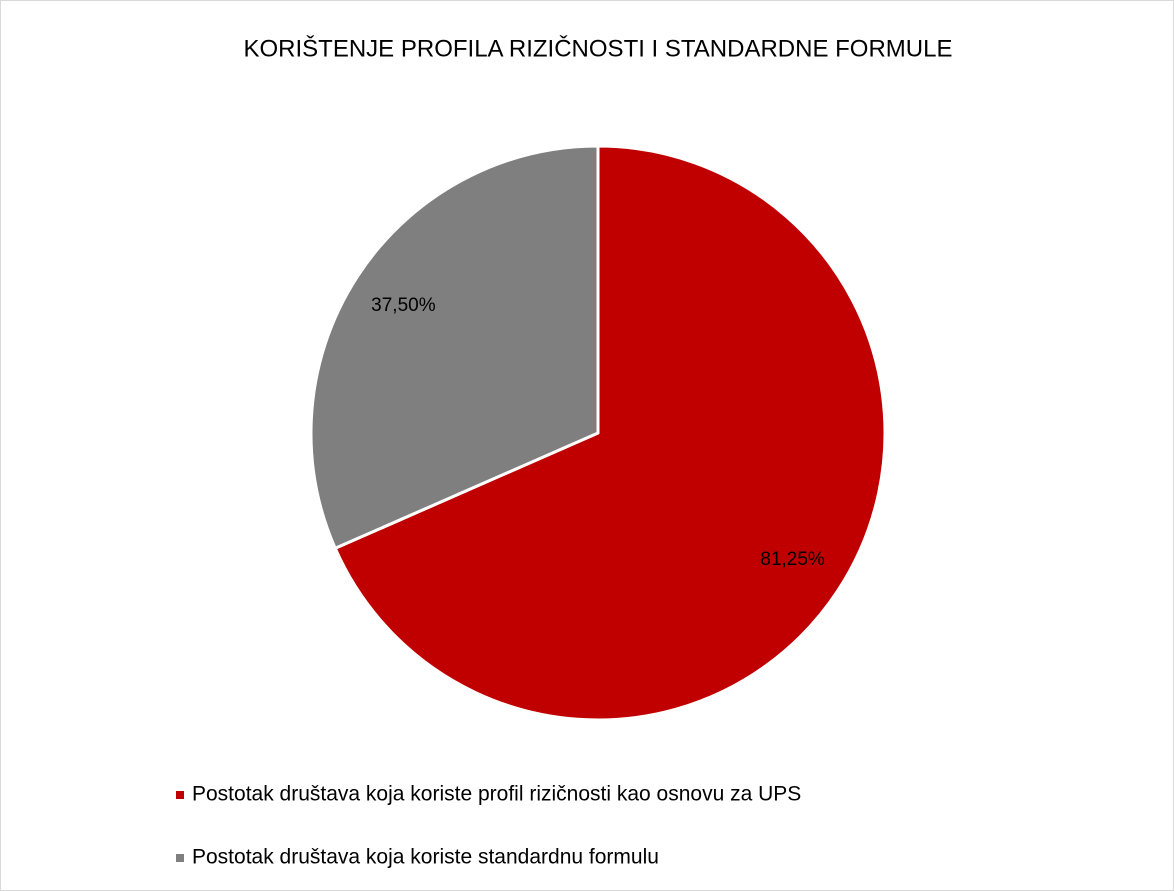 The image size is (1174, 891). What do you see at coordinates (403, 305) in the screenshot?
I see `data-label: 37,50%` at bounding box center [403, 305].